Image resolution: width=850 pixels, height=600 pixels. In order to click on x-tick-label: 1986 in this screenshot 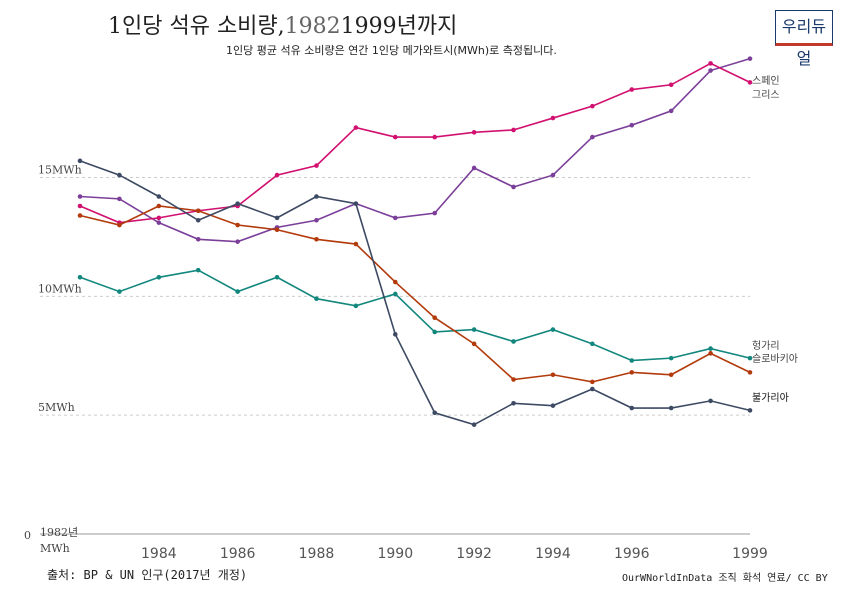, I will do `click(238, 554)`.